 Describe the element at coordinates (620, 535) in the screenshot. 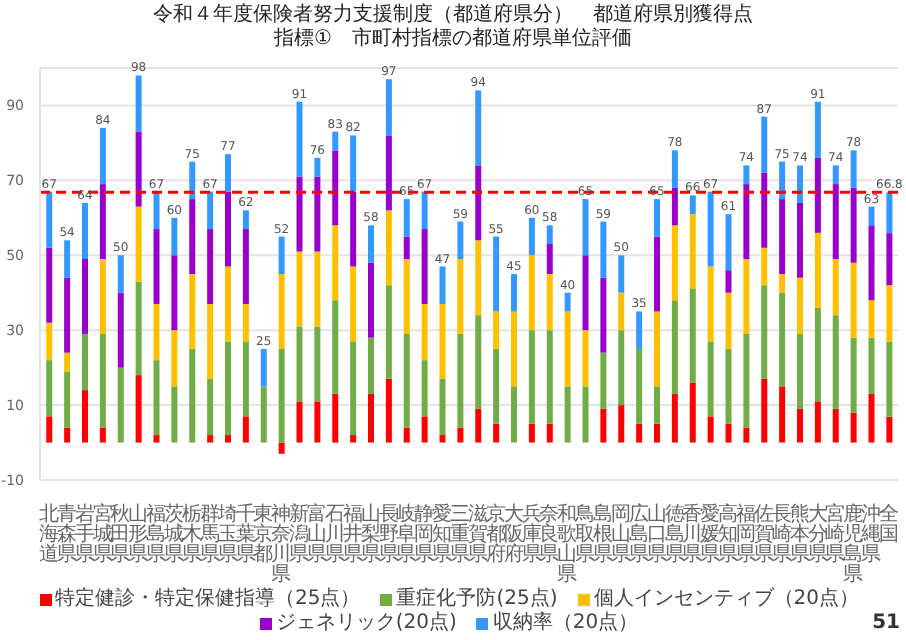

I see `x-tick-label: 岡山県` at that location.